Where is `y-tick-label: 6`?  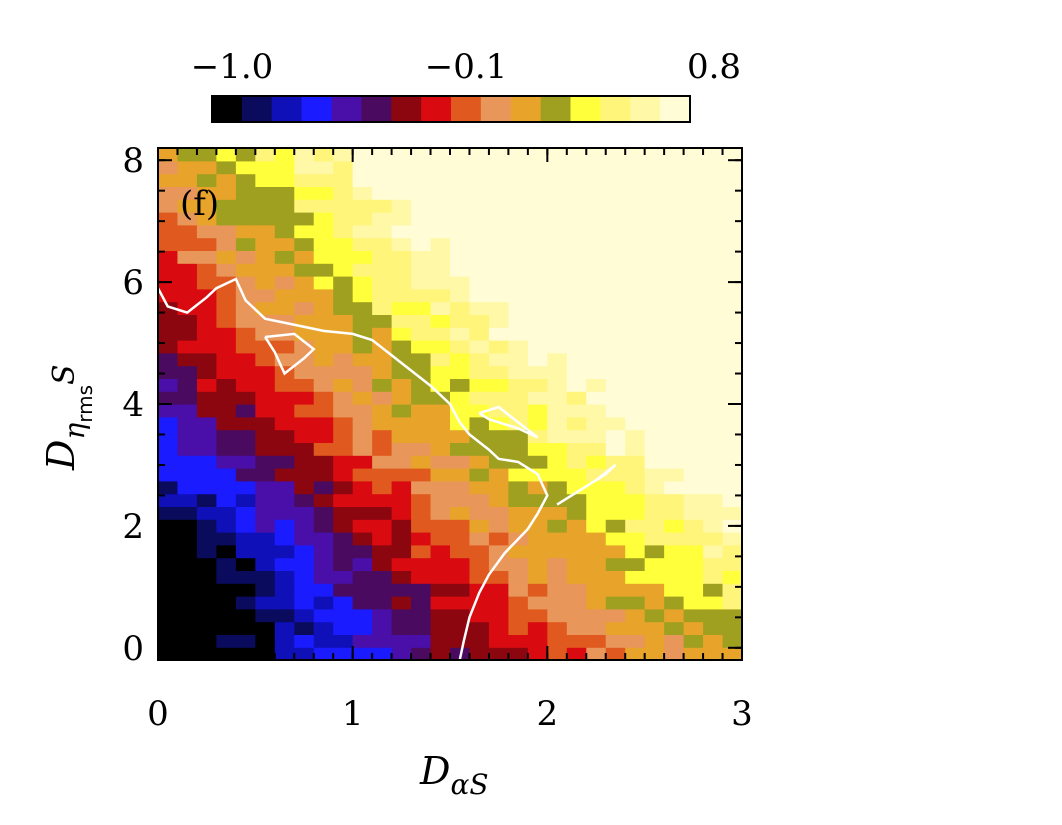
y-tick-label: 6 is located at coordinates (133, 283).